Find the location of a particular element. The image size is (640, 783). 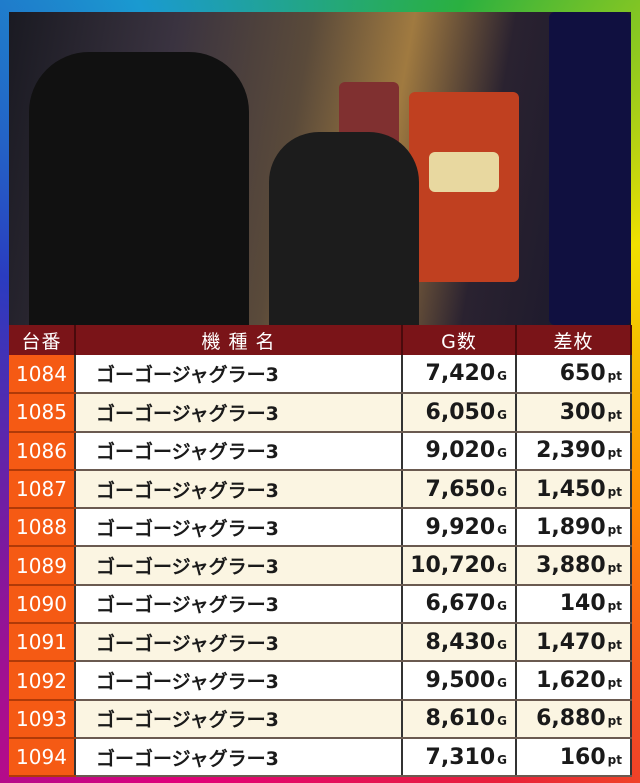

coin-diff-value: 650 is located at coordinates (582, 374).